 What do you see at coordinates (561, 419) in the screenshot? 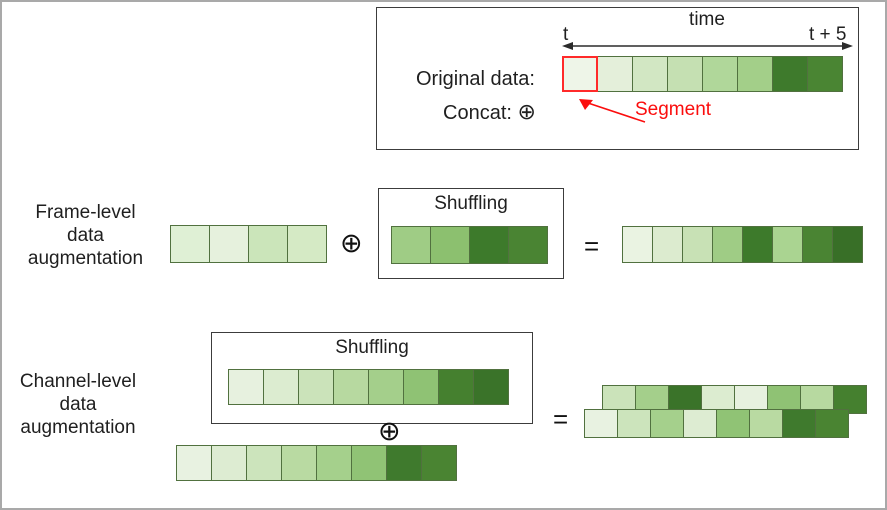
I see `channel-equals-sign: =` at bounding box center [561, 419].